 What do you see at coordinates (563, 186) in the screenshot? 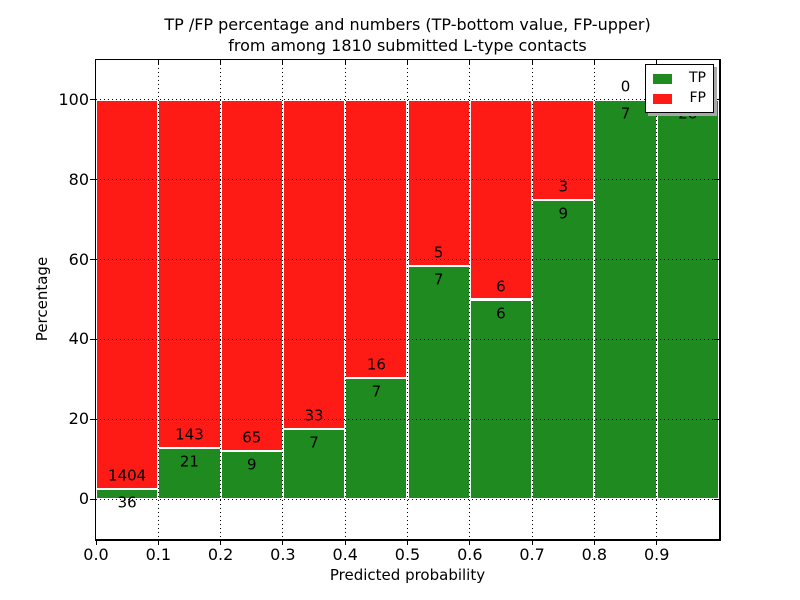
I see `fp-count-label-7: 3` at bounding box center [563, 186].